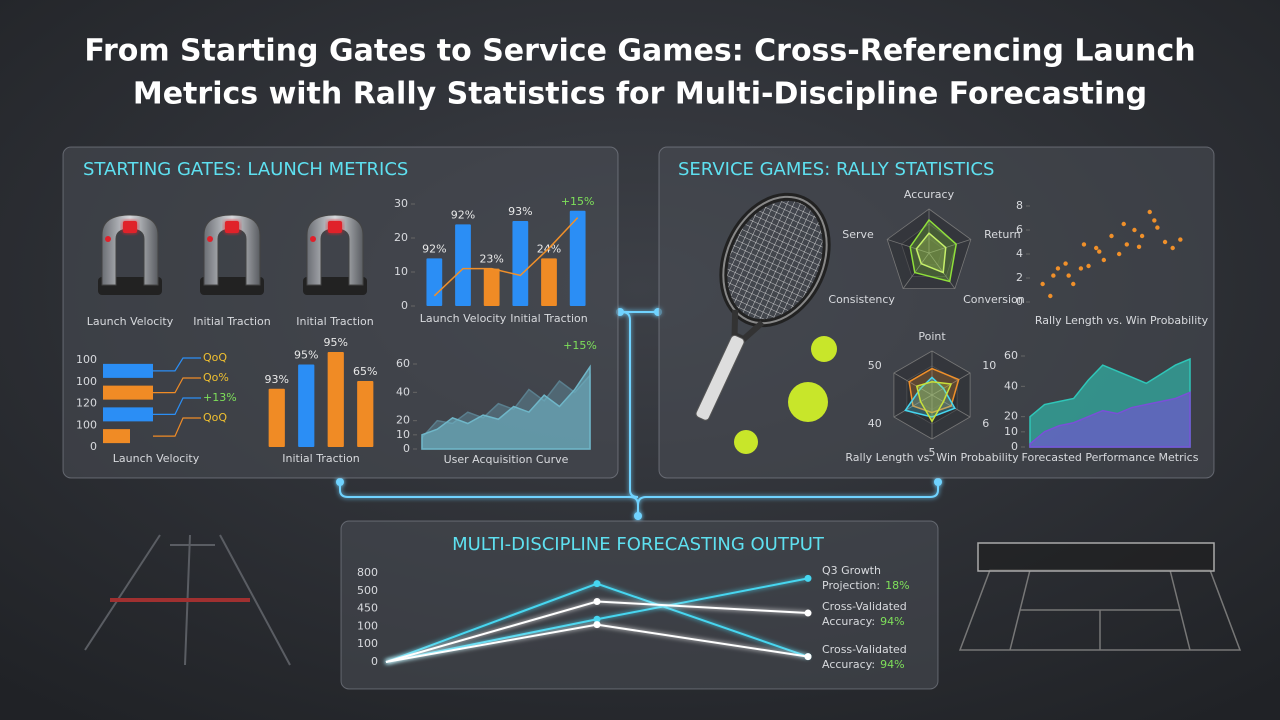 The width and height of the screenshot is (1280, 720). I want to click on x-tick-label: Launch Velocity, so click(463, 318).